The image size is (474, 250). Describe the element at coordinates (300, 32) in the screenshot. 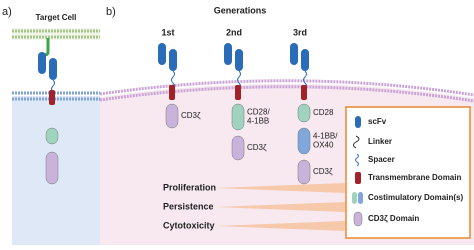

I see `generation-name: 3rd` at that location.